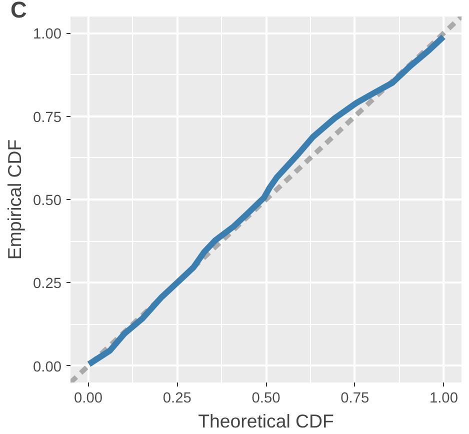 The image size is (469, 434). I want to click on x-tick-label: 0.50, so click(266, 398).